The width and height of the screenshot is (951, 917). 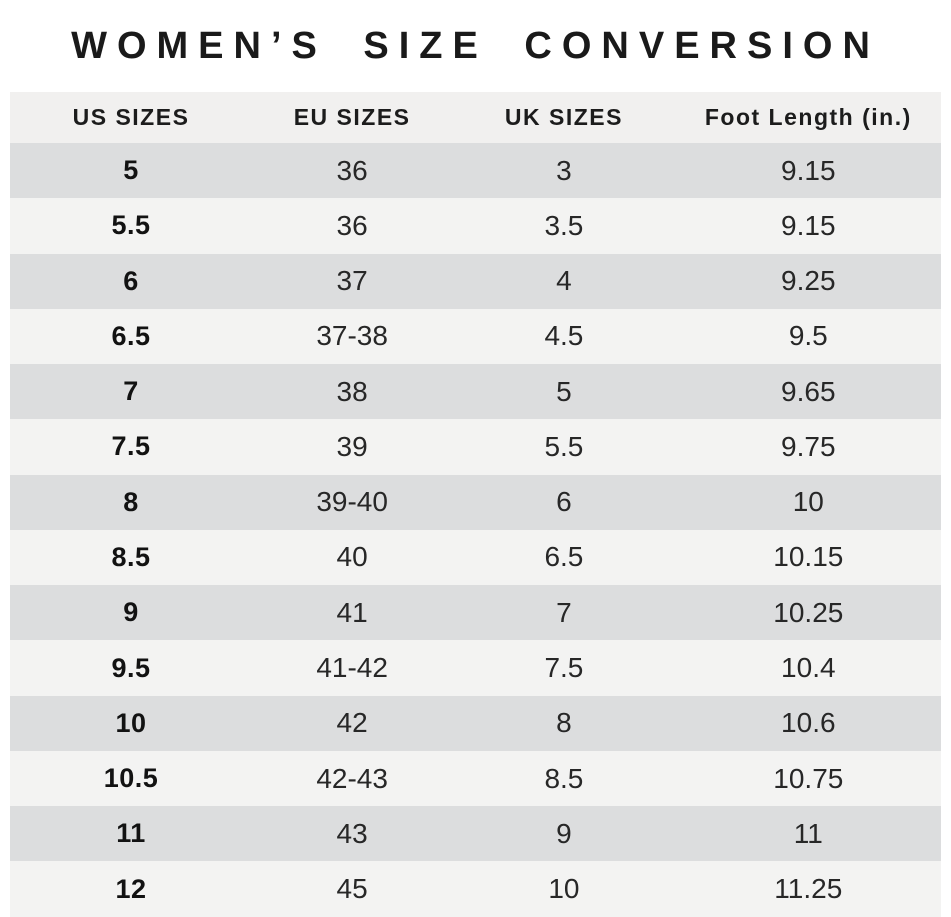 I want to click on eu-size-cell: 41, so click(x=352, y=612).